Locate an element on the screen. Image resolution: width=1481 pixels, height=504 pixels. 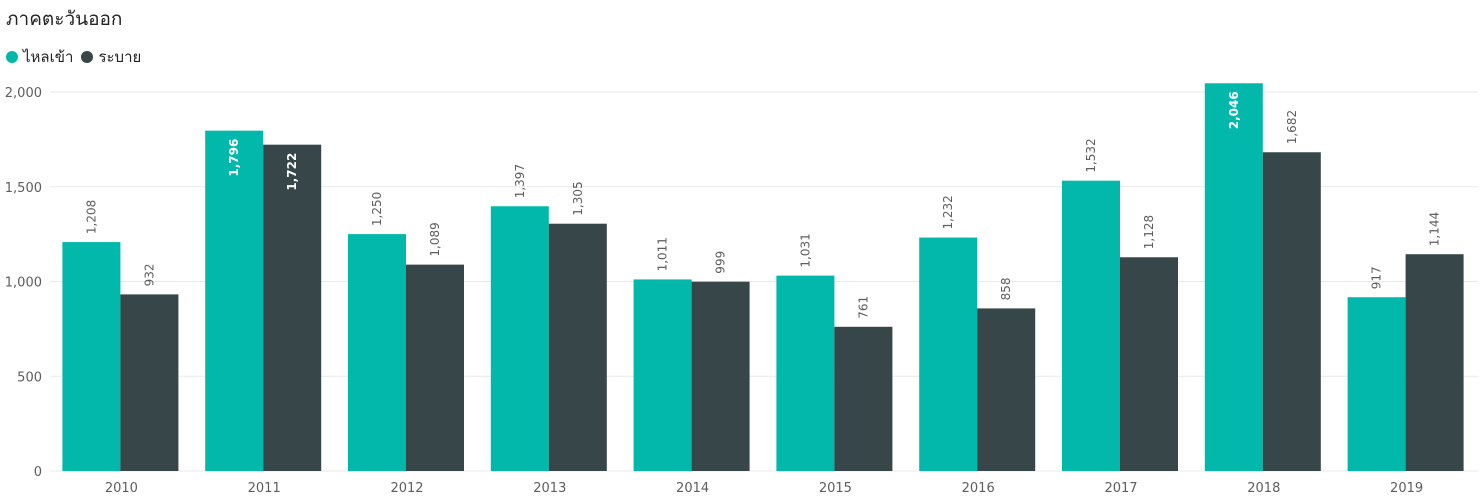
data-label: 1,128 is located at coordinates (1149, 232).